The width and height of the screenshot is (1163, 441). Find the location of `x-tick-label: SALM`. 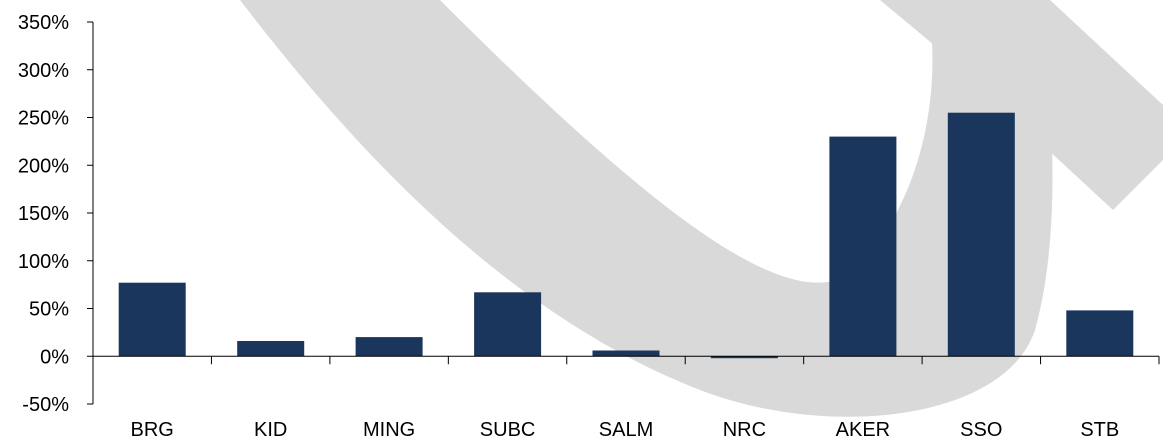

x-tick-label: SALM is located at coordinates (626, 430).